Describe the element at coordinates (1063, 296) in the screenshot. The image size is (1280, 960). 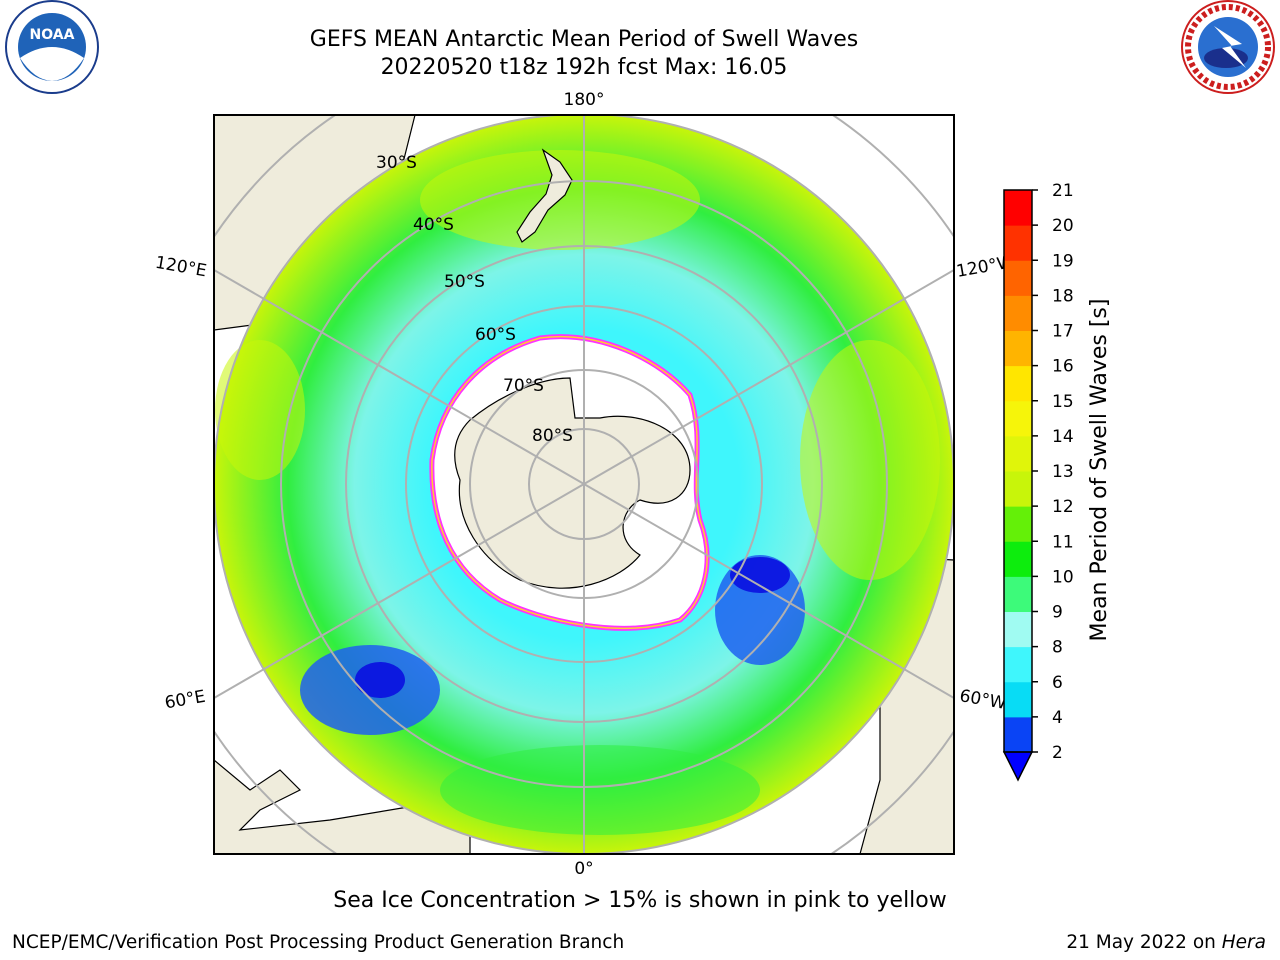
I see `colorbar-tick-label: 18` at that location.